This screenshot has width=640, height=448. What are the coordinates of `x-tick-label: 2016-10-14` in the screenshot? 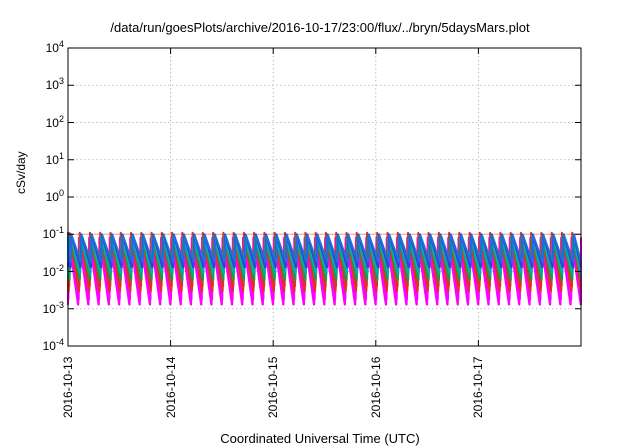 It's located at (170, 387).